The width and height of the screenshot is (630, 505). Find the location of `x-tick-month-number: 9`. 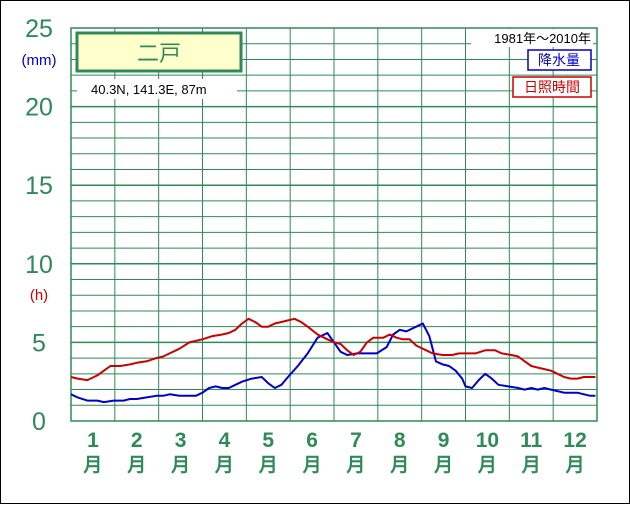

x-tick-month-number: 9 is located at coordinates (444, 440).